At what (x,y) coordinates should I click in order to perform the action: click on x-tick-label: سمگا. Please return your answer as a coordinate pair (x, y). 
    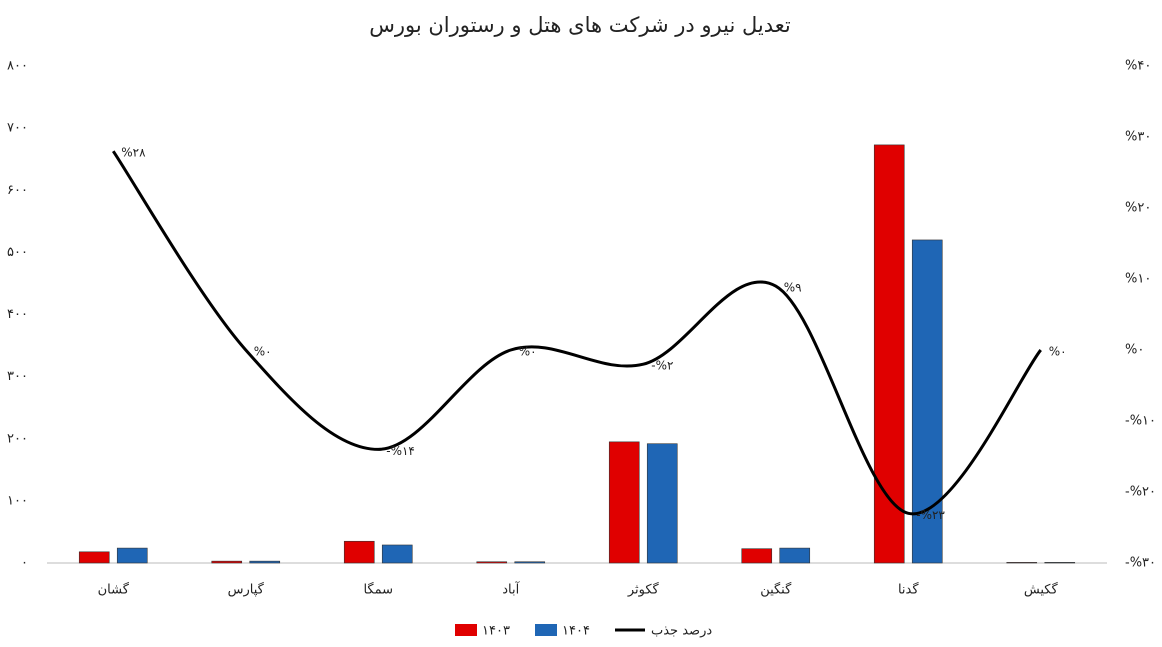
    Looking at the image, I should click on (378, 590).